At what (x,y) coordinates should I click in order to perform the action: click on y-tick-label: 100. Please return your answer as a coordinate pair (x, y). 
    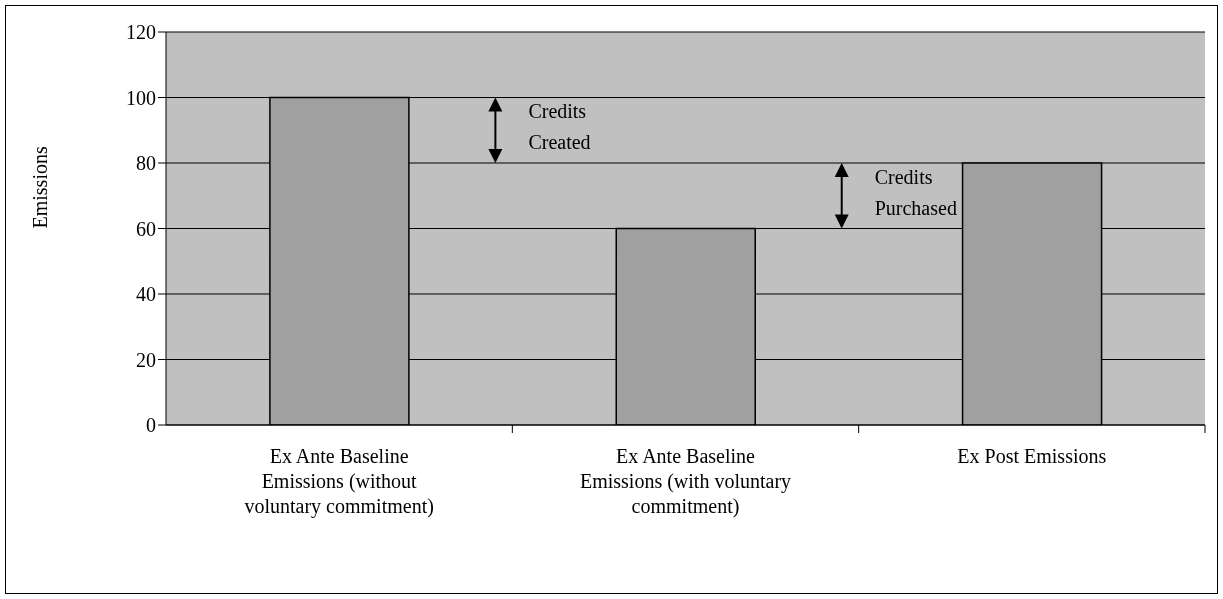
    Looking at the image, I should click on (141, 97).